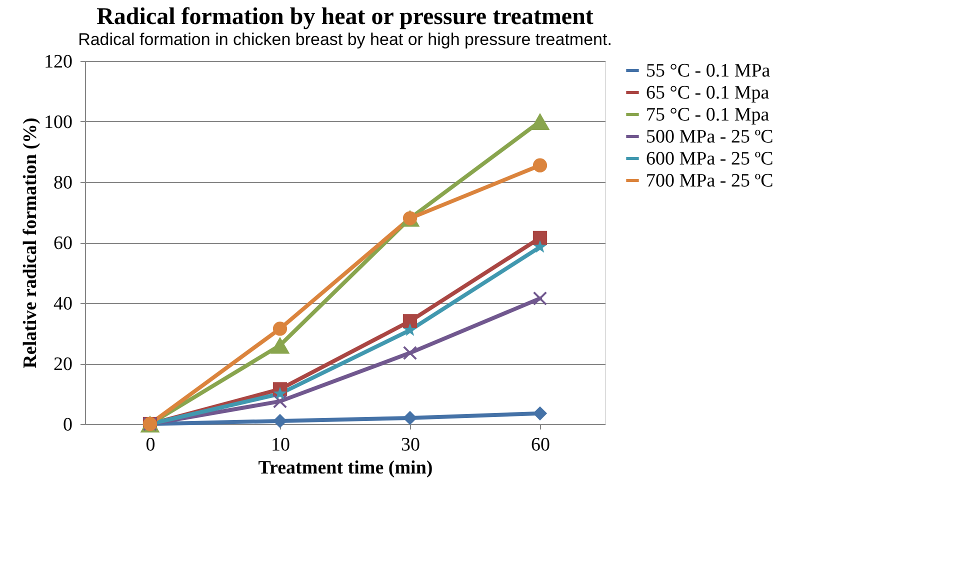  I want to click on y-tick-label: 0, so click(67, 425).